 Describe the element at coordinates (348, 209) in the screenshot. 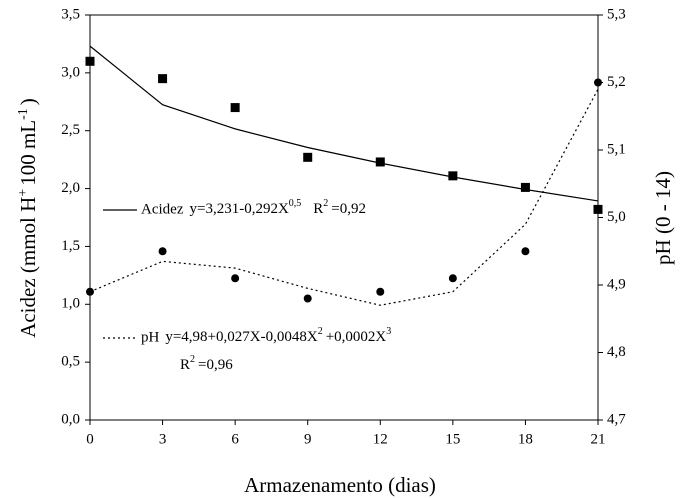

I see `text-run: =0,92` at that location.